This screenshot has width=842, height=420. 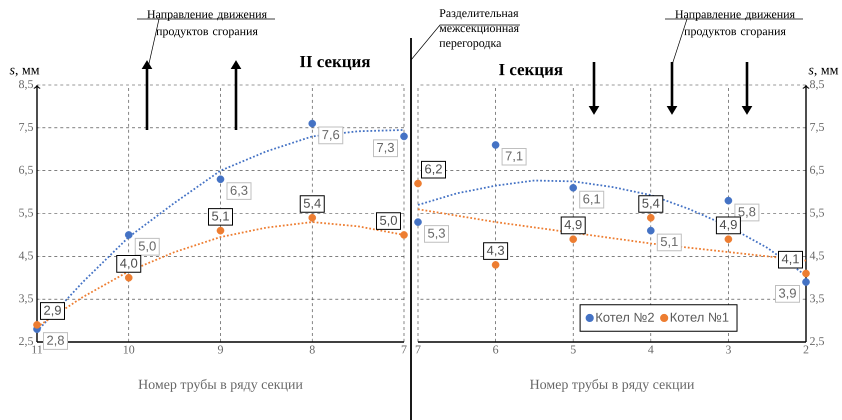 I want to click on data-label: 6,1, so click(x=591, y=199).